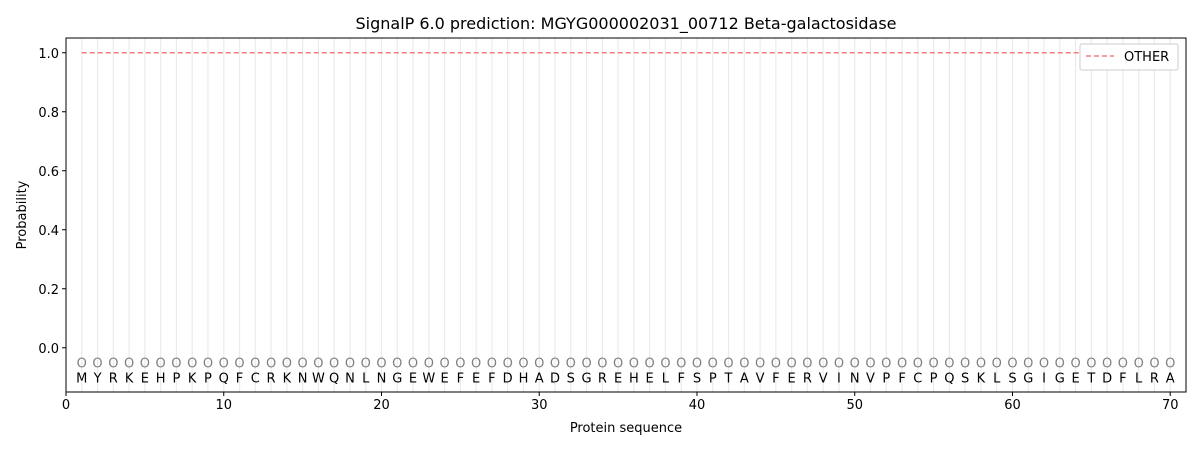 The height and width of the screenshot is (454, 1200). Describe the element at coordinates (48, 172) in the screenshot. I see `y-tick-label: 0.6` at that location.